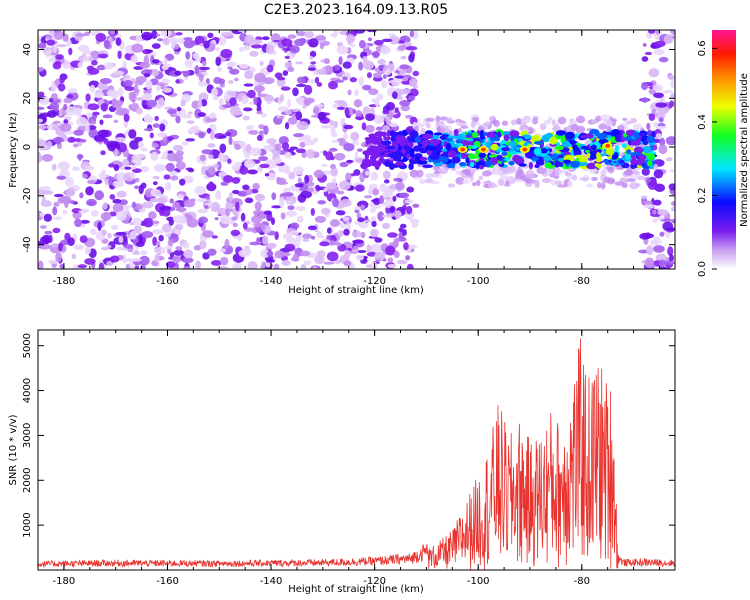 The width and height of the screenshot is (750, 600). What do you see at coordinates (702, 269) in the screenshot?
I see `colorbar-tick-label: 0.0` at bounding box center [702, 269].